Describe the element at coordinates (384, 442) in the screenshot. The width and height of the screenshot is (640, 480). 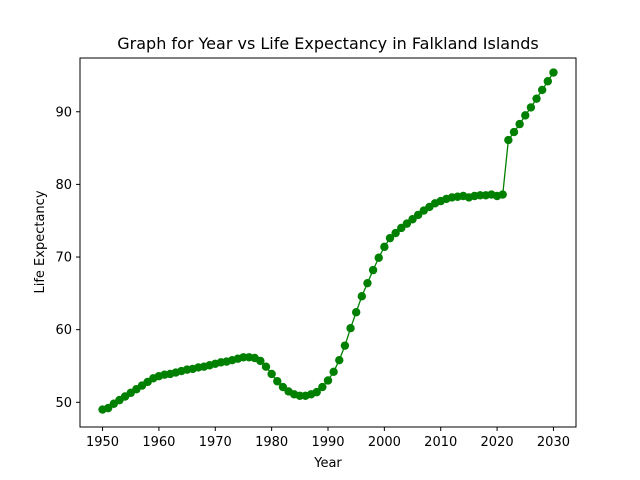
I see `x-tick-label: 2000` at that location.